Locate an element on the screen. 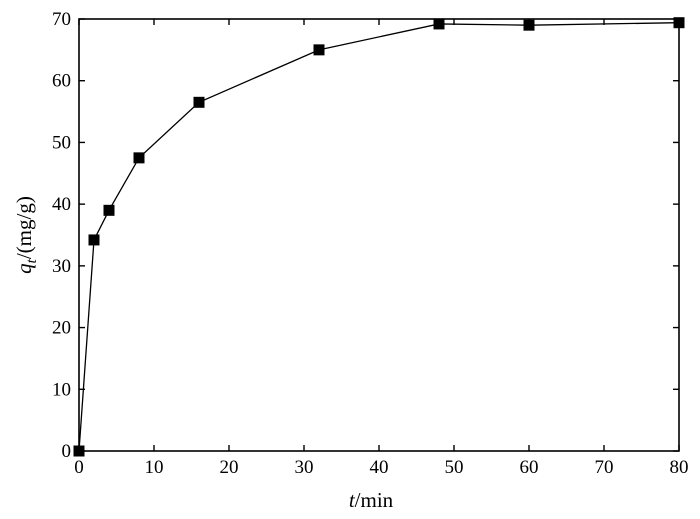 Image resolution: width=700 pixels, height=519 pixels. y-tick-label: 50 is located at coordinates (61, 142).